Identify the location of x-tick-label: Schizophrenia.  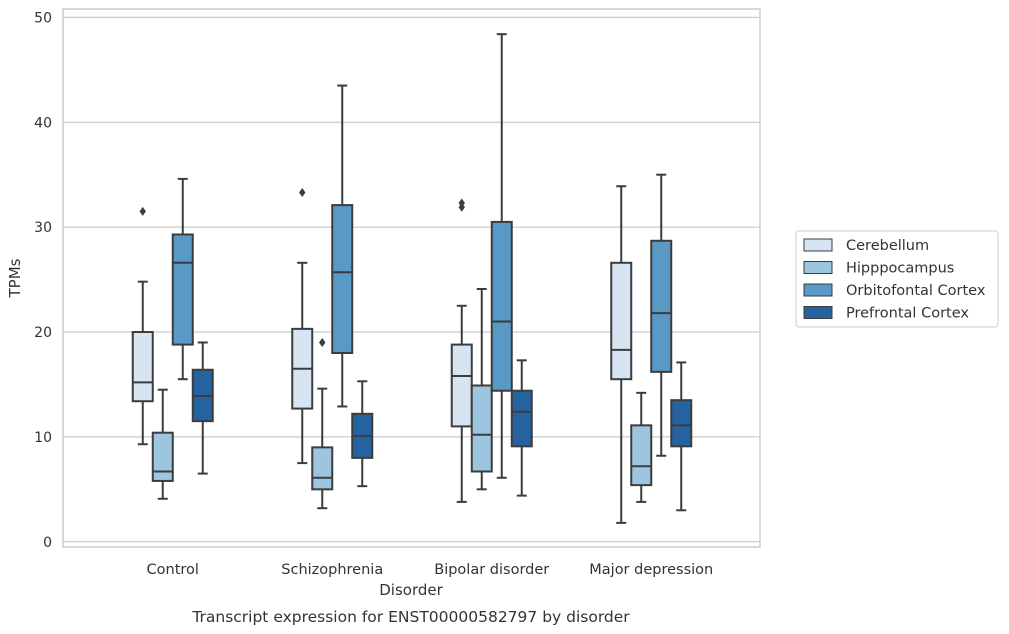
(332, 570).